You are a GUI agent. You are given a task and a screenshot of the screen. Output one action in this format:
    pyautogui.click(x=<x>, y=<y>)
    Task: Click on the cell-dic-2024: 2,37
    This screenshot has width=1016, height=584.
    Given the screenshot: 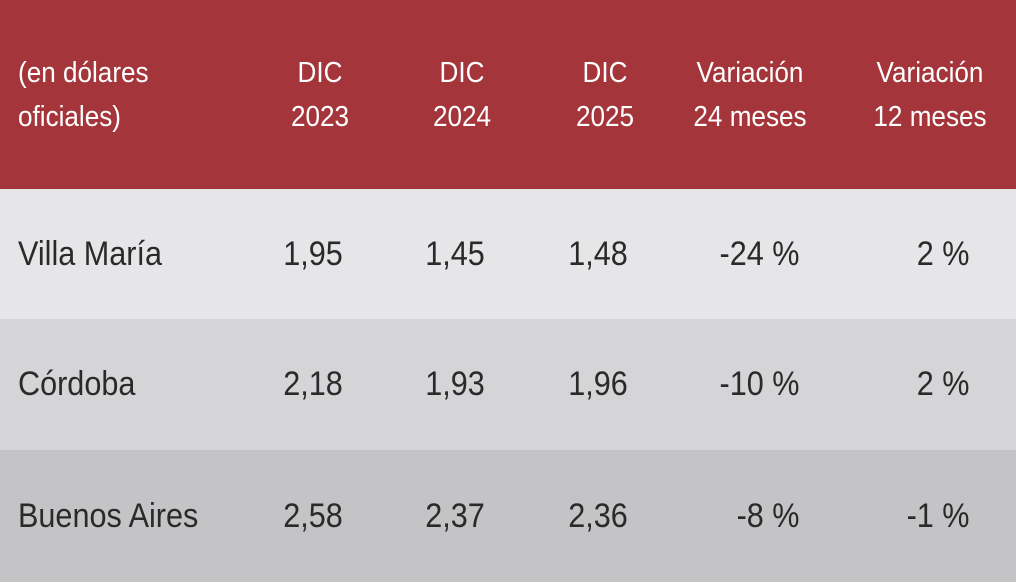 What is the action you would take?
    pyautogui.click(x=455, y=515)
    